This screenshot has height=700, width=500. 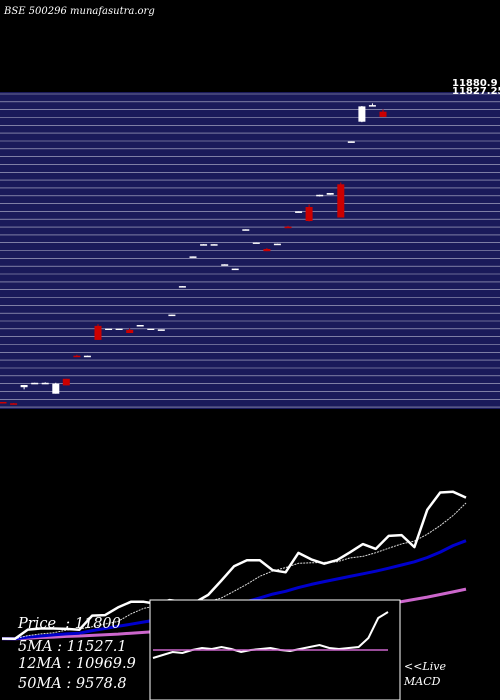 I want to click on ma5-stat: 5MA : 11527.1, so click(x=72, y=647).